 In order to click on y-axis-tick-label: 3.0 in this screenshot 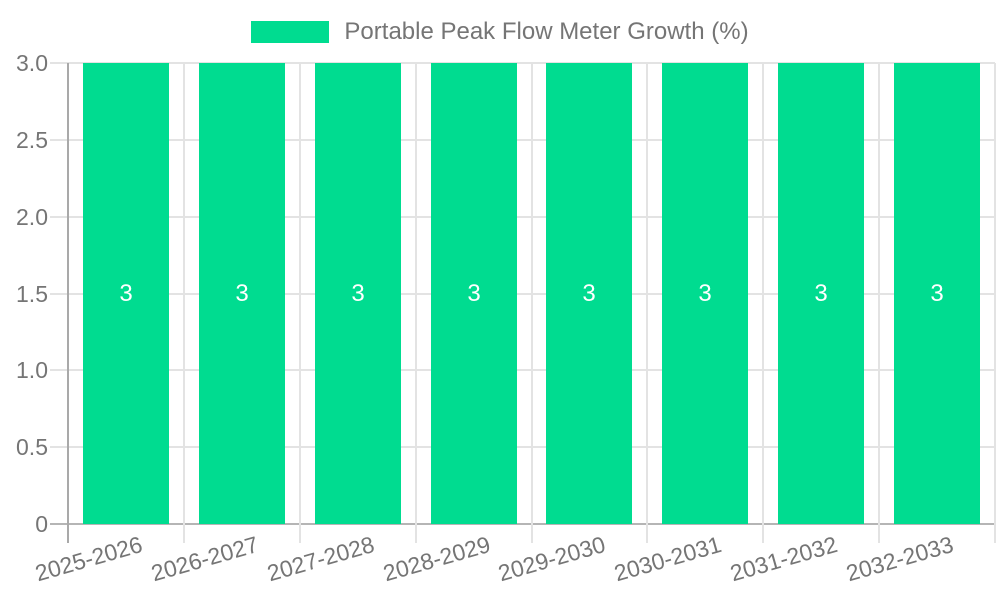, I will do `click(32, 63)`.